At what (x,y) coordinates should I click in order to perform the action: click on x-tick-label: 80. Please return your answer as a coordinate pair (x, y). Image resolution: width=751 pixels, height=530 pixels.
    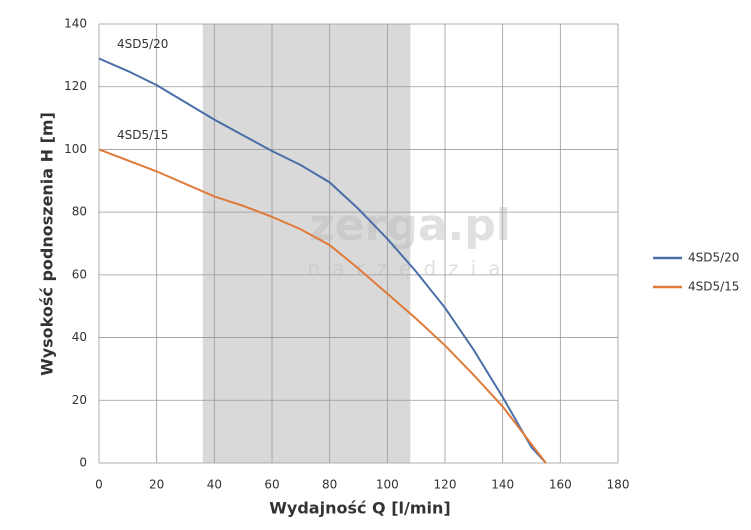
    Looking at the image, I should click on (329, 485).